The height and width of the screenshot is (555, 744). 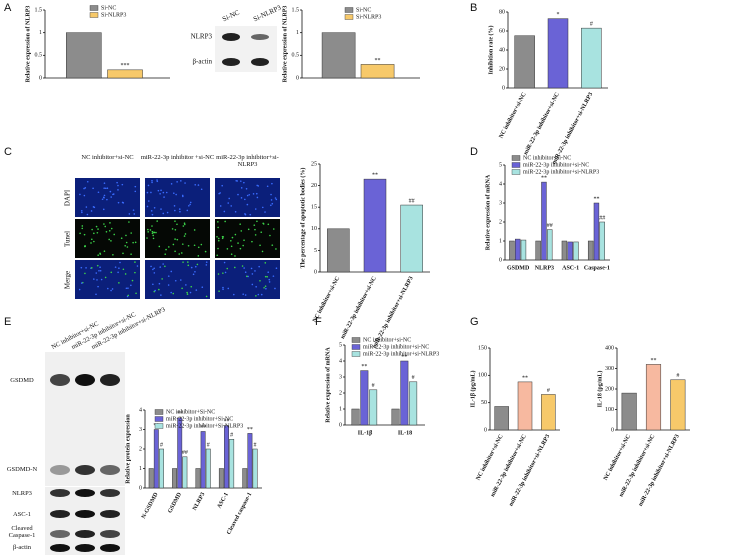 What do you see at coordinates (68, 239) in the screenshot?
I see `image-row-label: Tunel` at bounding box center [68, 239].